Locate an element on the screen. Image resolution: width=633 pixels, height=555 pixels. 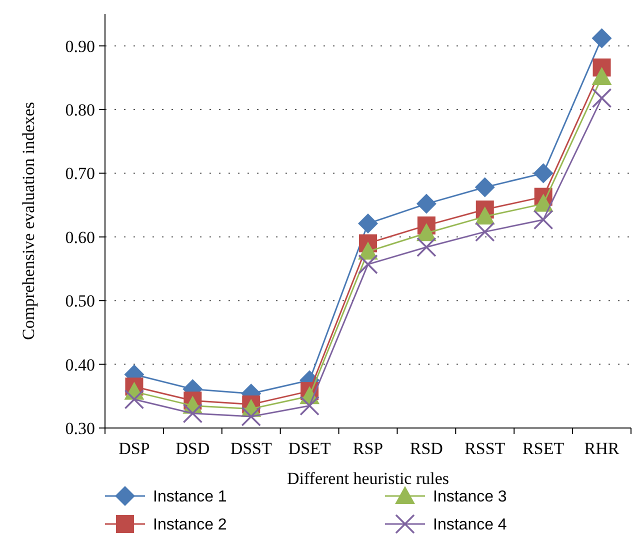
legend-label: Instance 3 is located at coordinates (470, 497).